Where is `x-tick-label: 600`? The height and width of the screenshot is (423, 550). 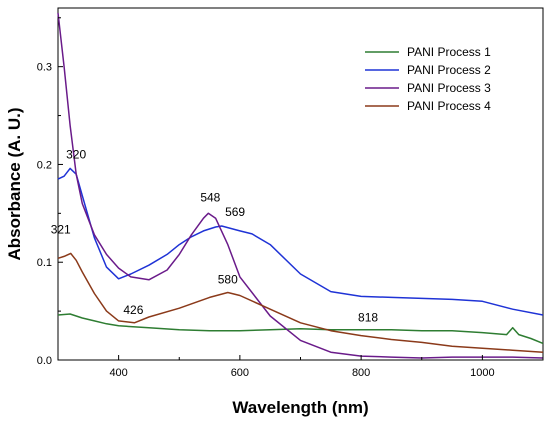 x-tick-label: 600 is located at coordinates (240, 373).